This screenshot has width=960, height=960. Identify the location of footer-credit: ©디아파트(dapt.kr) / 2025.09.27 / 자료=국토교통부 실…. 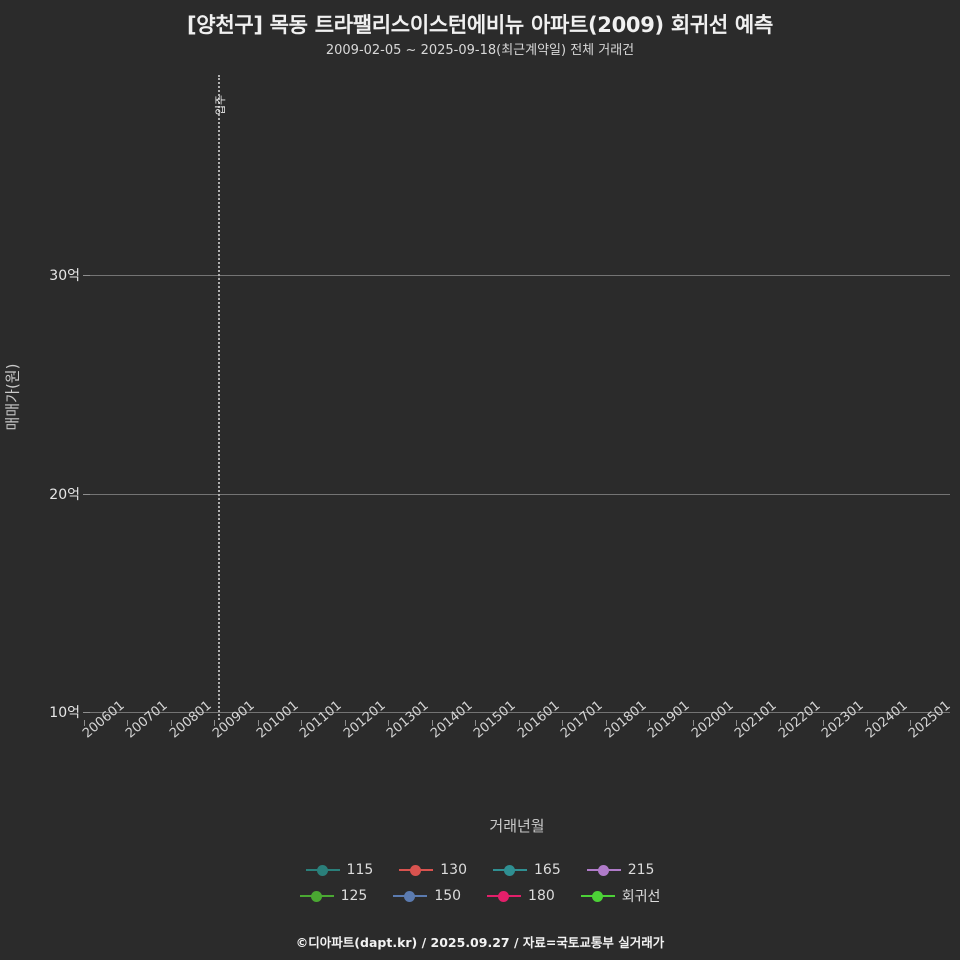
(480, 942).